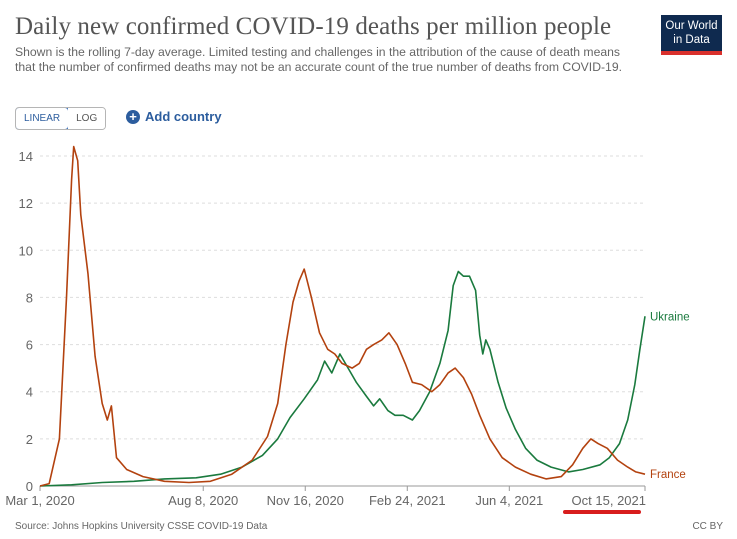 The image size is (737, 539). I want to click on logo-accent-bar, so click(691, 53).